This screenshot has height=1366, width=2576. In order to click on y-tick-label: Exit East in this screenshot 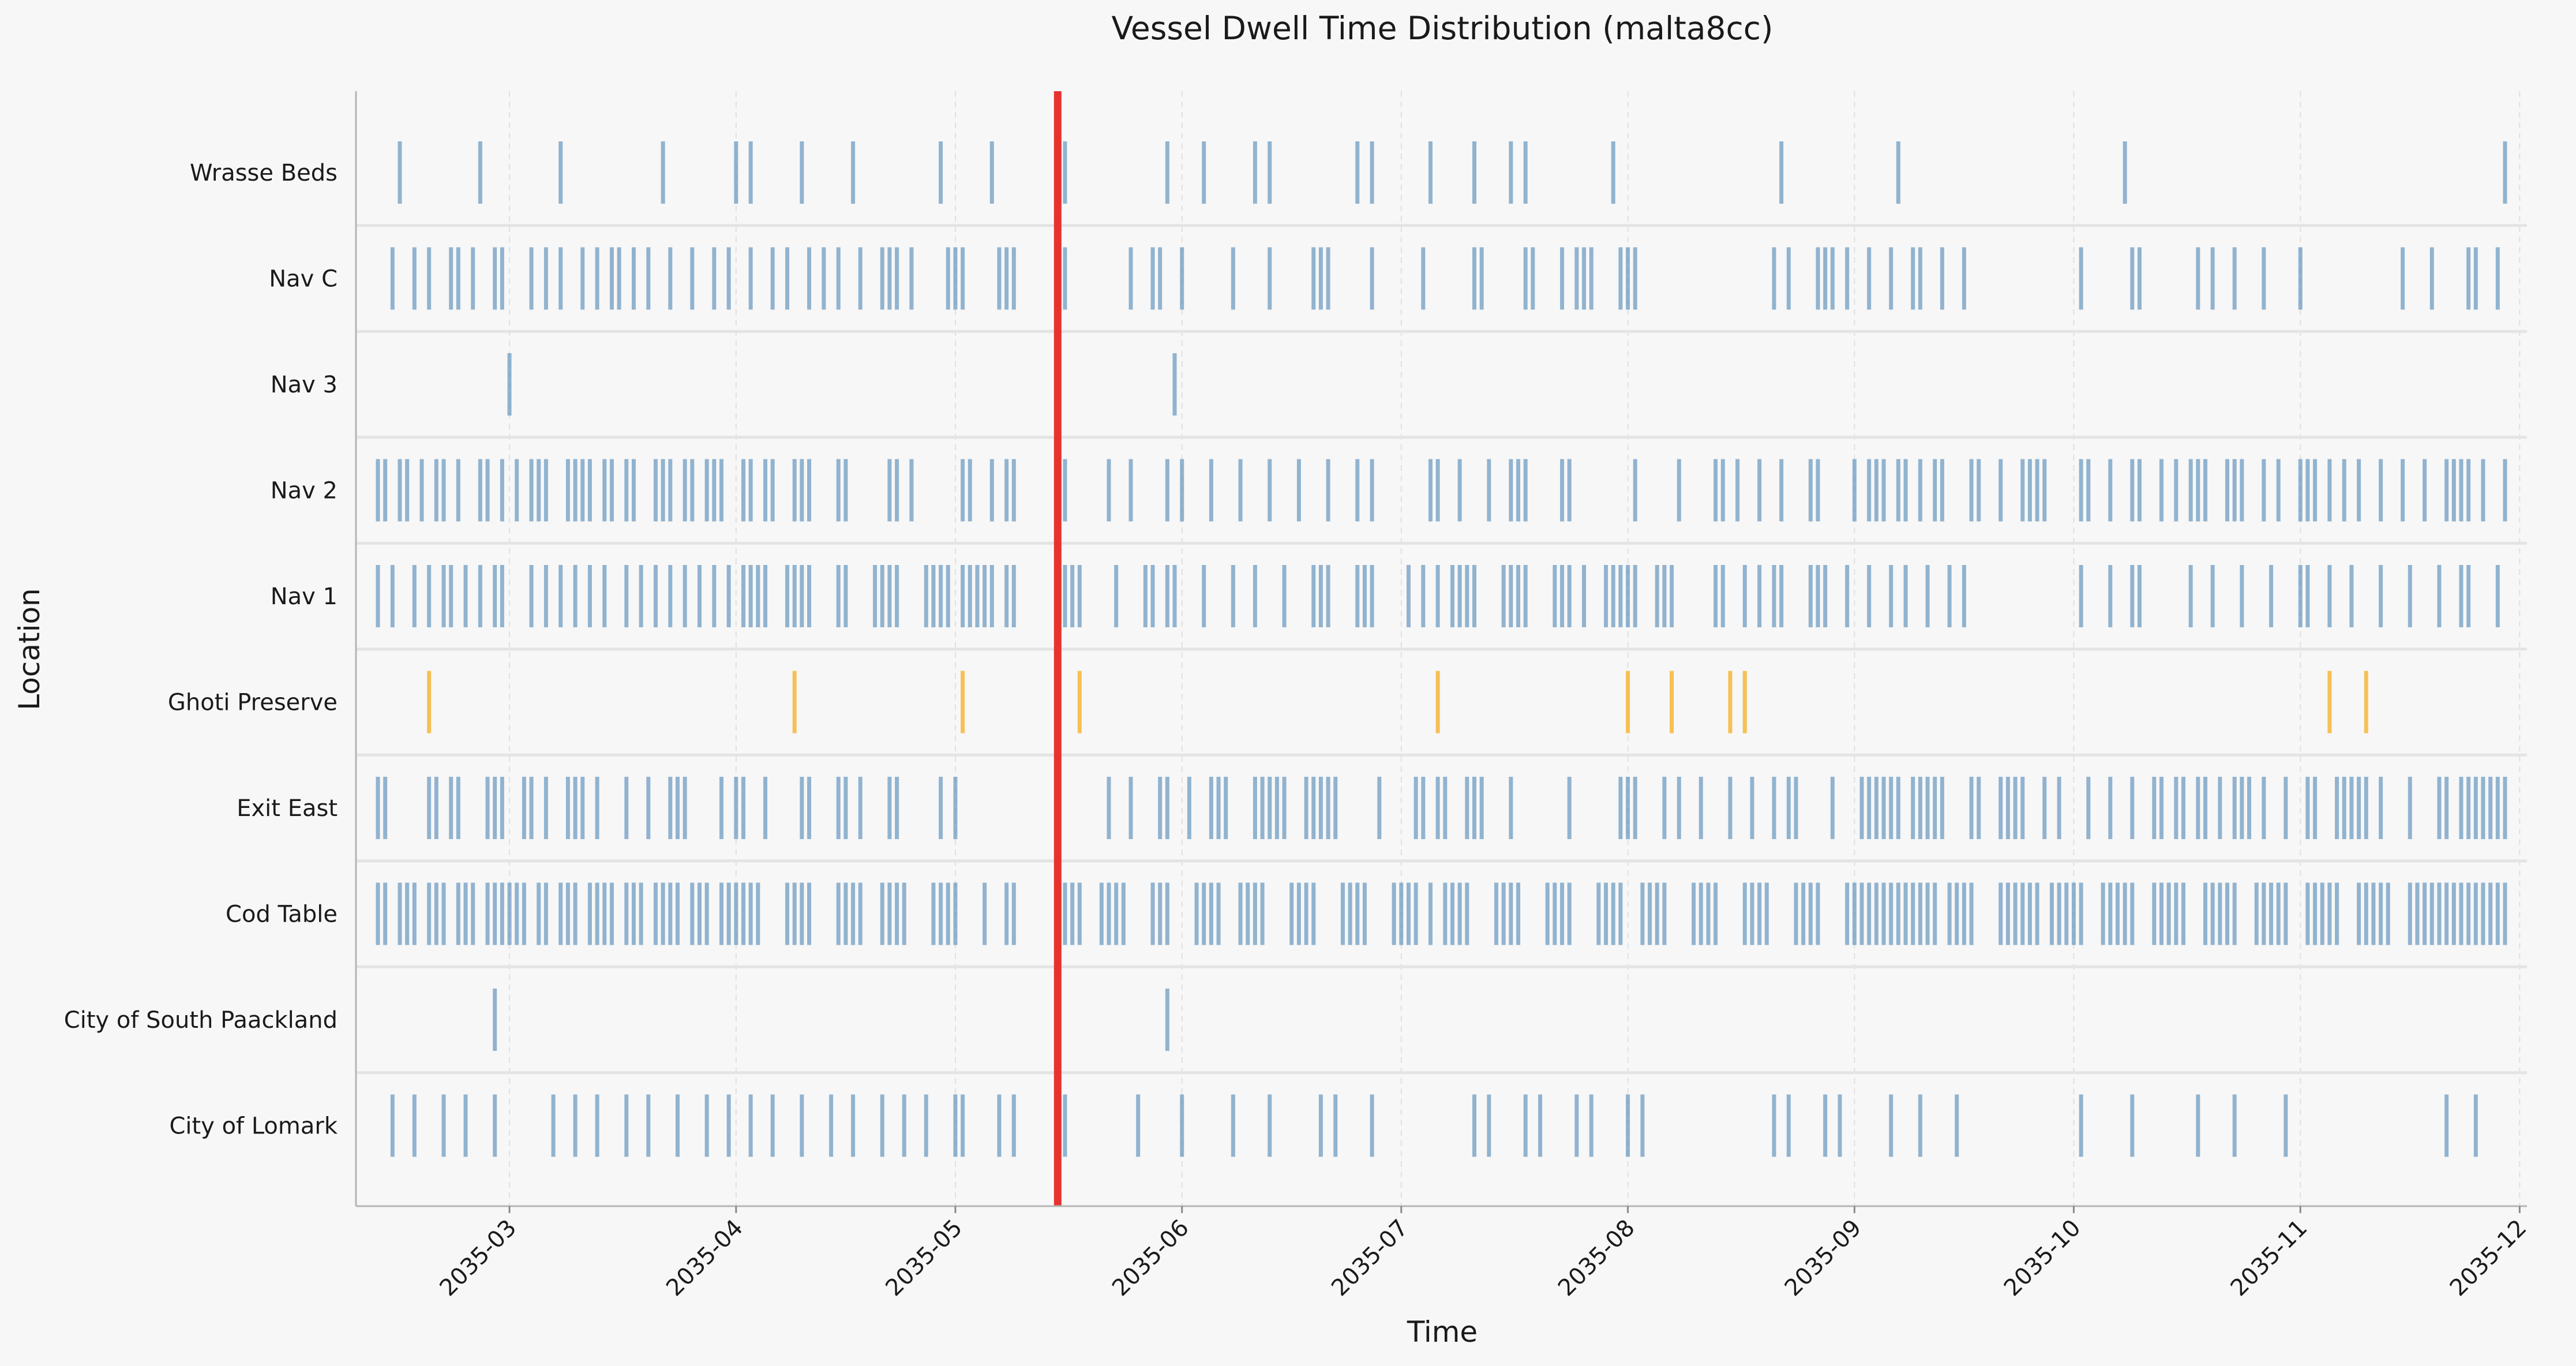, I will do `click(287, 808)`.